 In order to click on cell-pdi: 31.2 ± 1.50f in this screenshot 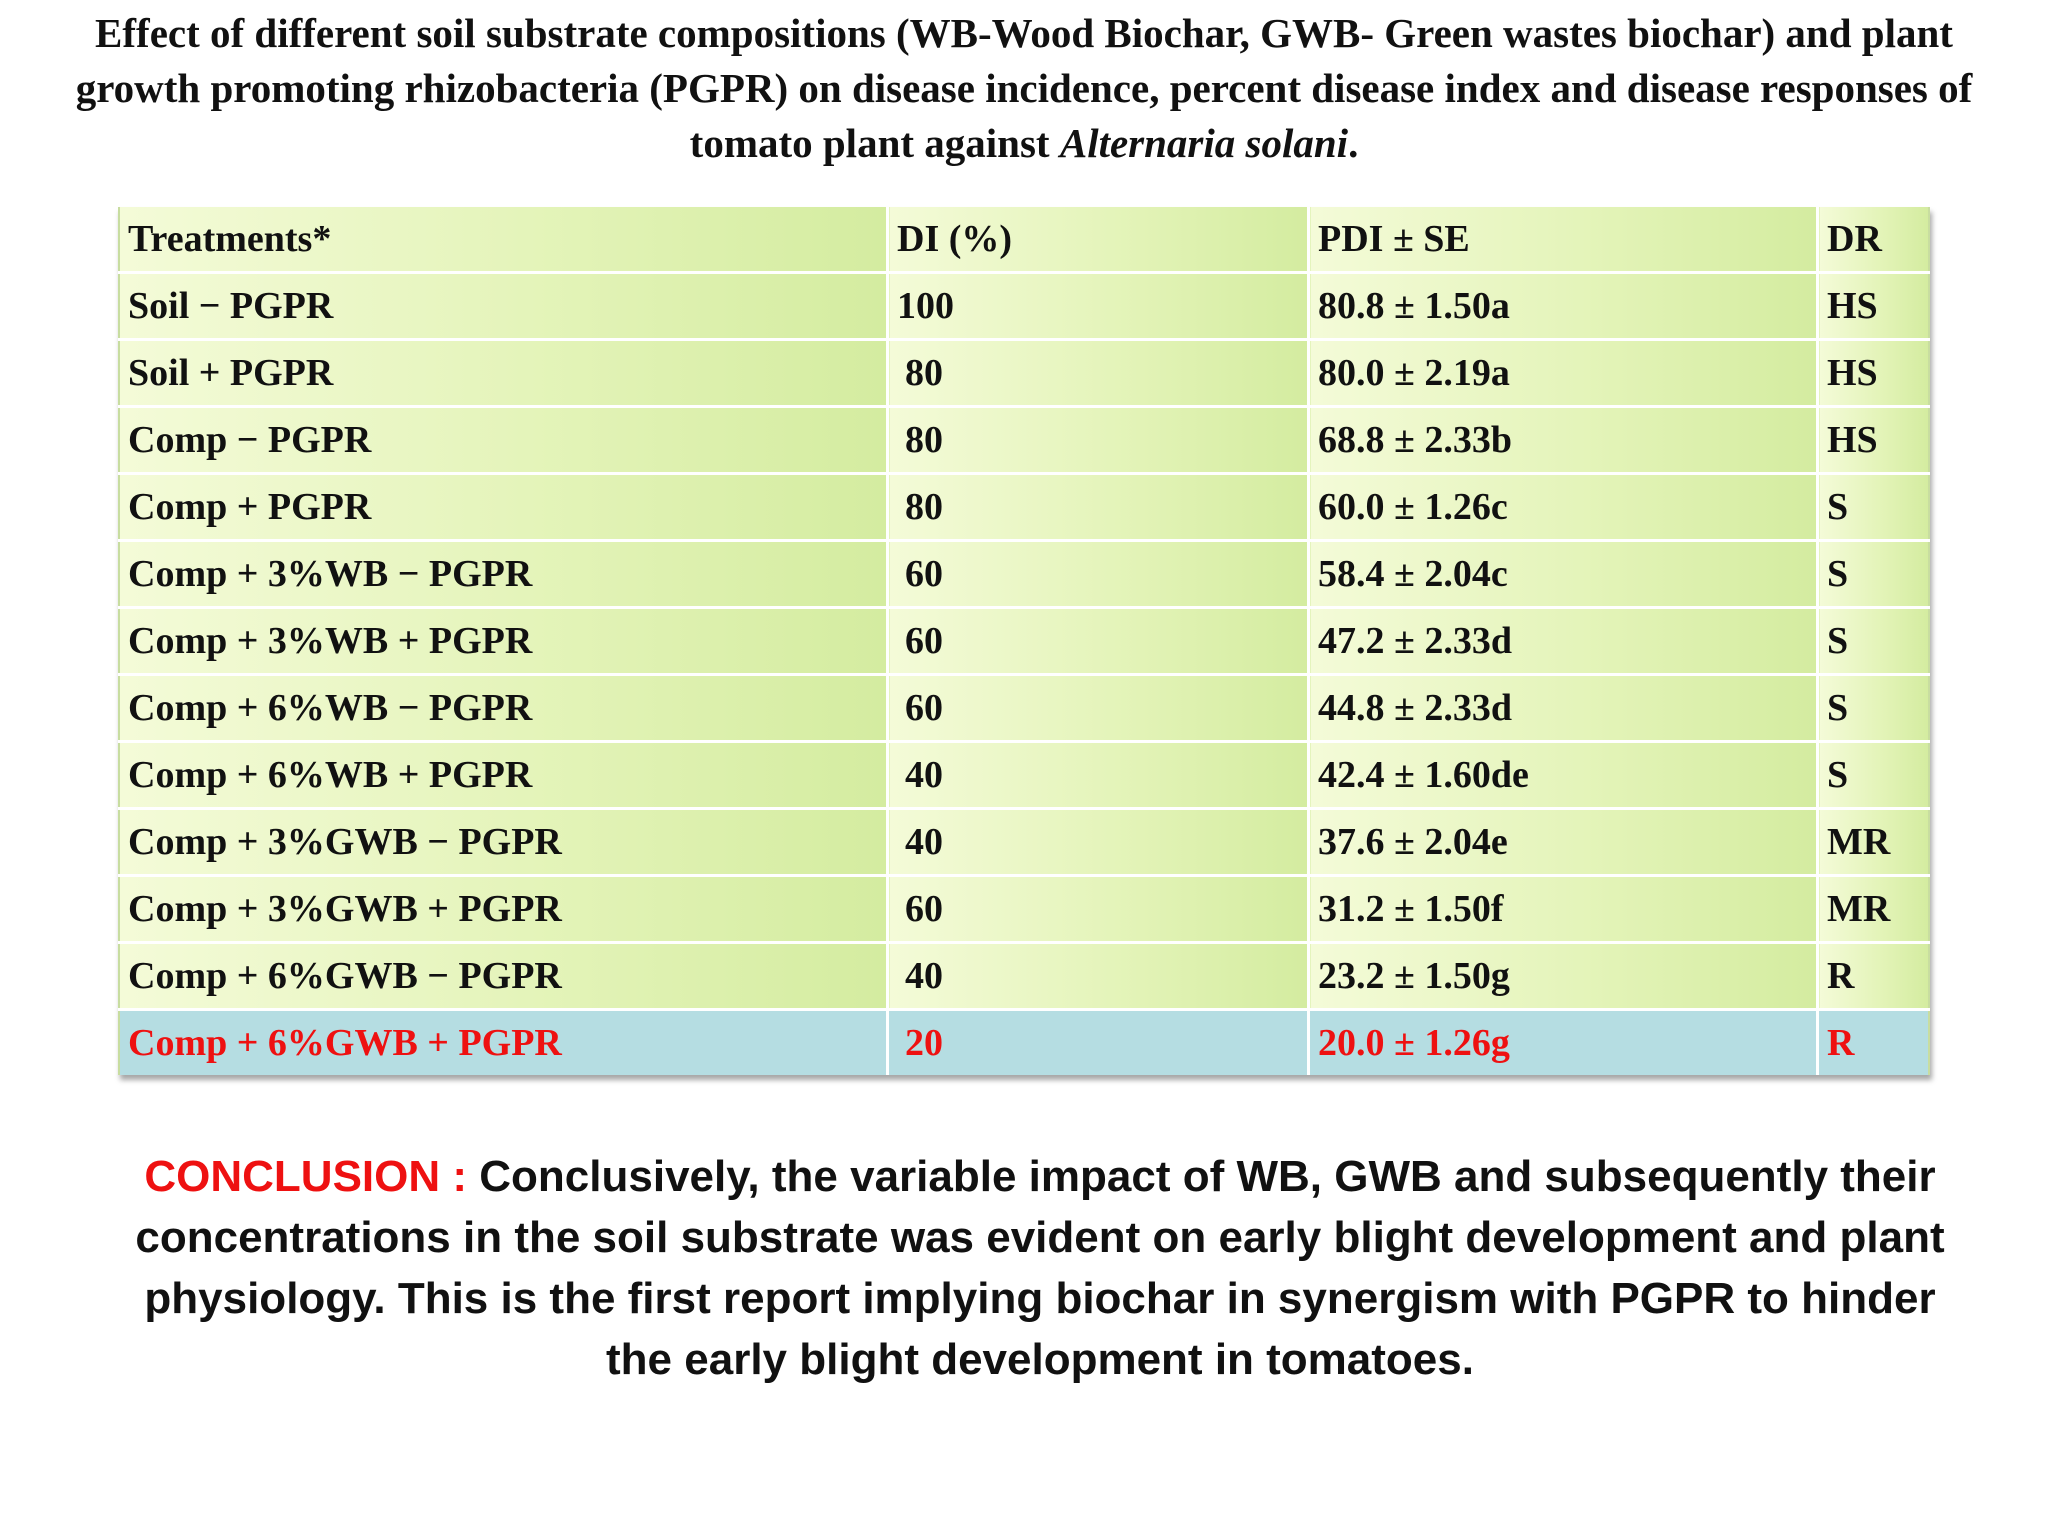, I will do `click(1563, 909)`.